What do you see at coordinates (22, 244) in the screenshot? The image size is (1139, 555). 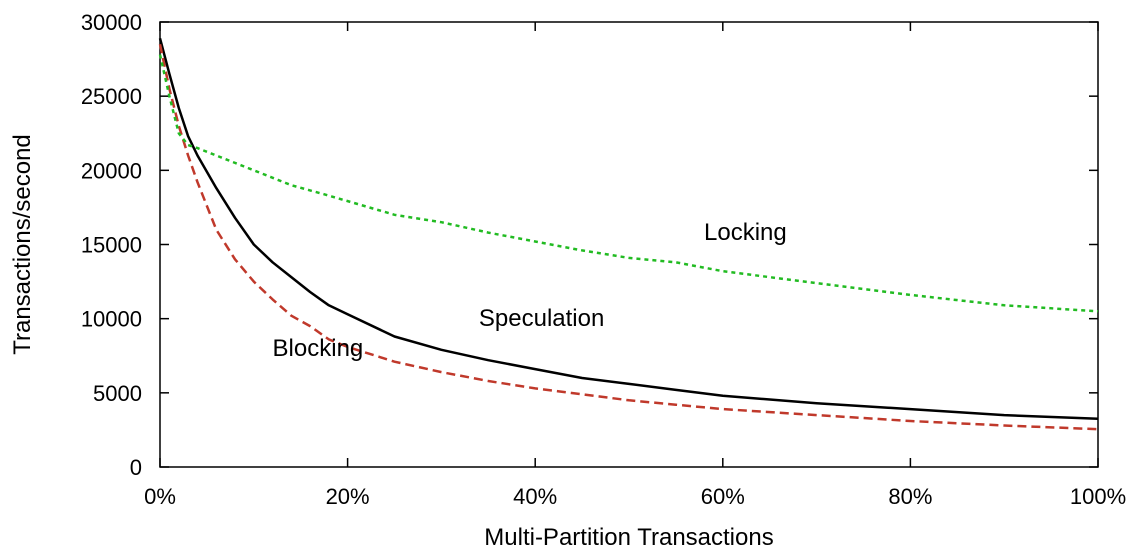 I see `y-axis-label: Transactions/second` at bounding box center [22, 244].